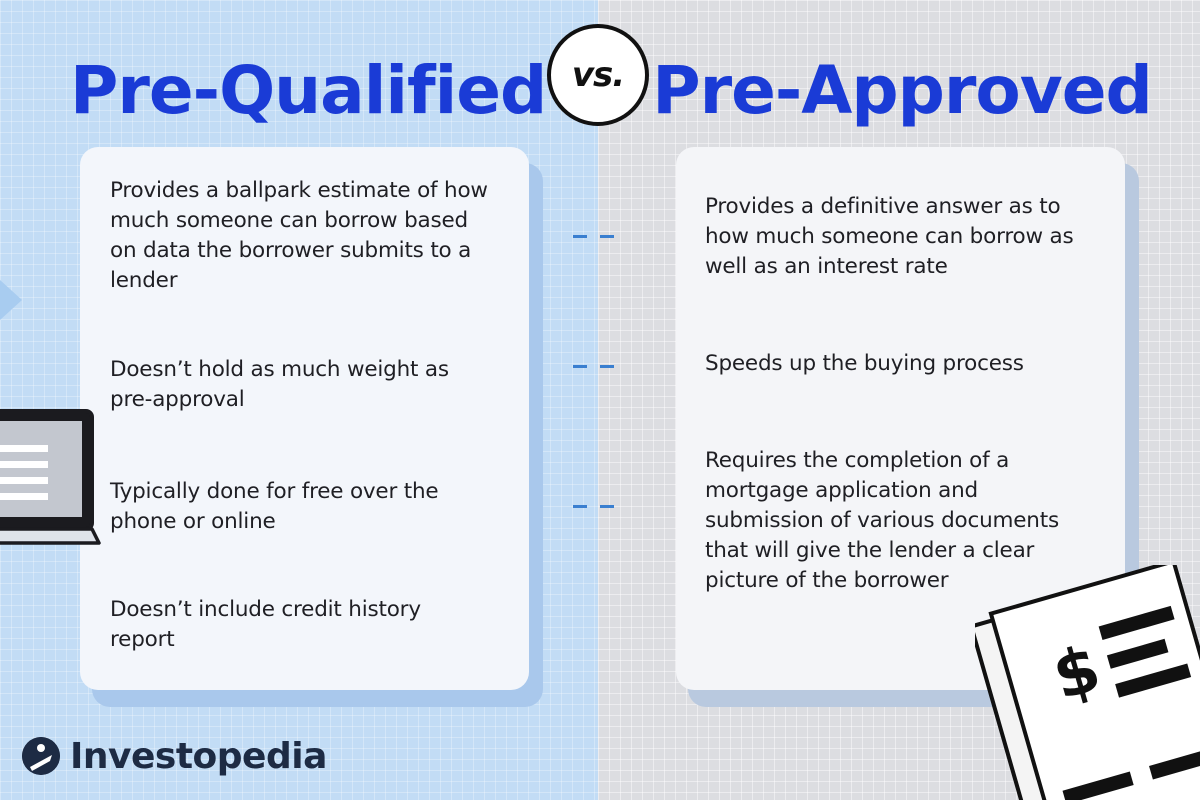 This screenshot has width=1200, height=800. What do you see at coordinates (864, 363) in the screenshot?
I see `pre-approved-item: Speeds up the buying process` at bounding box center [864, 363].